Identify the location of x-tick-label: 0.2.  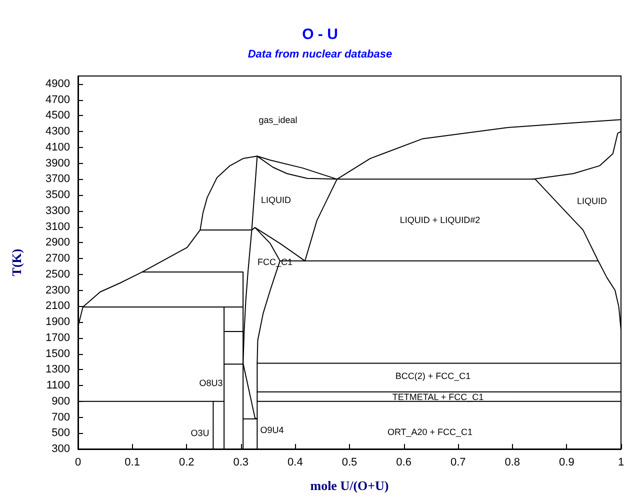
(186, 462).